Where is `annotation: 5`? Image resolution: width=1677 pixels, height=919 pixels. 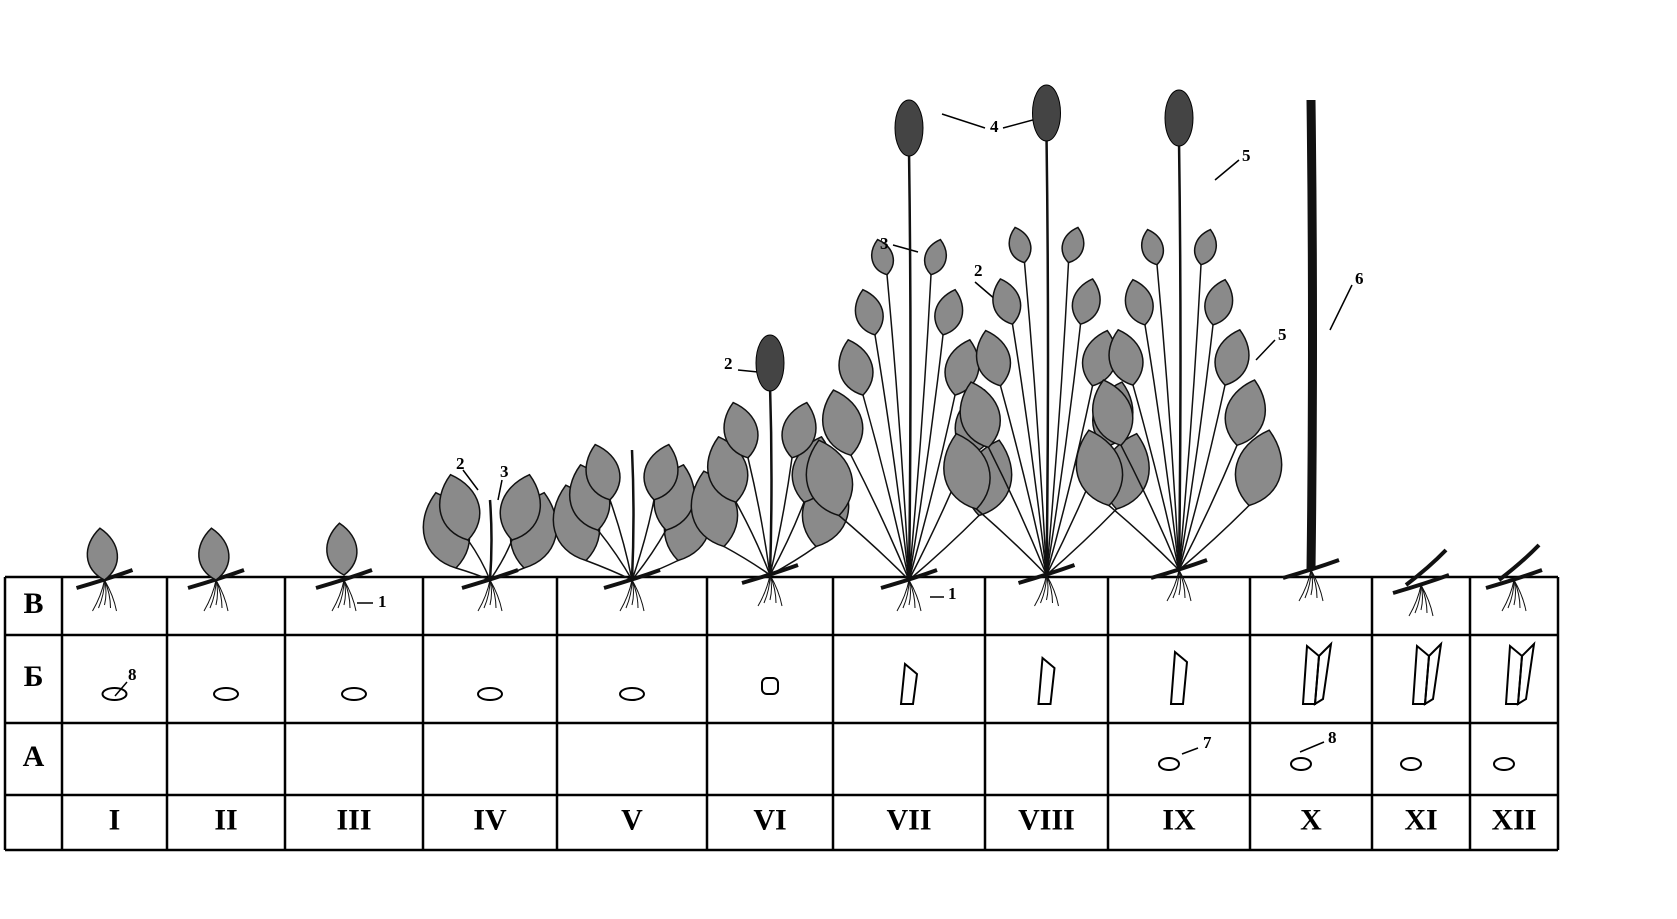
annotation: 5 is located at coordinates (1282, 334).